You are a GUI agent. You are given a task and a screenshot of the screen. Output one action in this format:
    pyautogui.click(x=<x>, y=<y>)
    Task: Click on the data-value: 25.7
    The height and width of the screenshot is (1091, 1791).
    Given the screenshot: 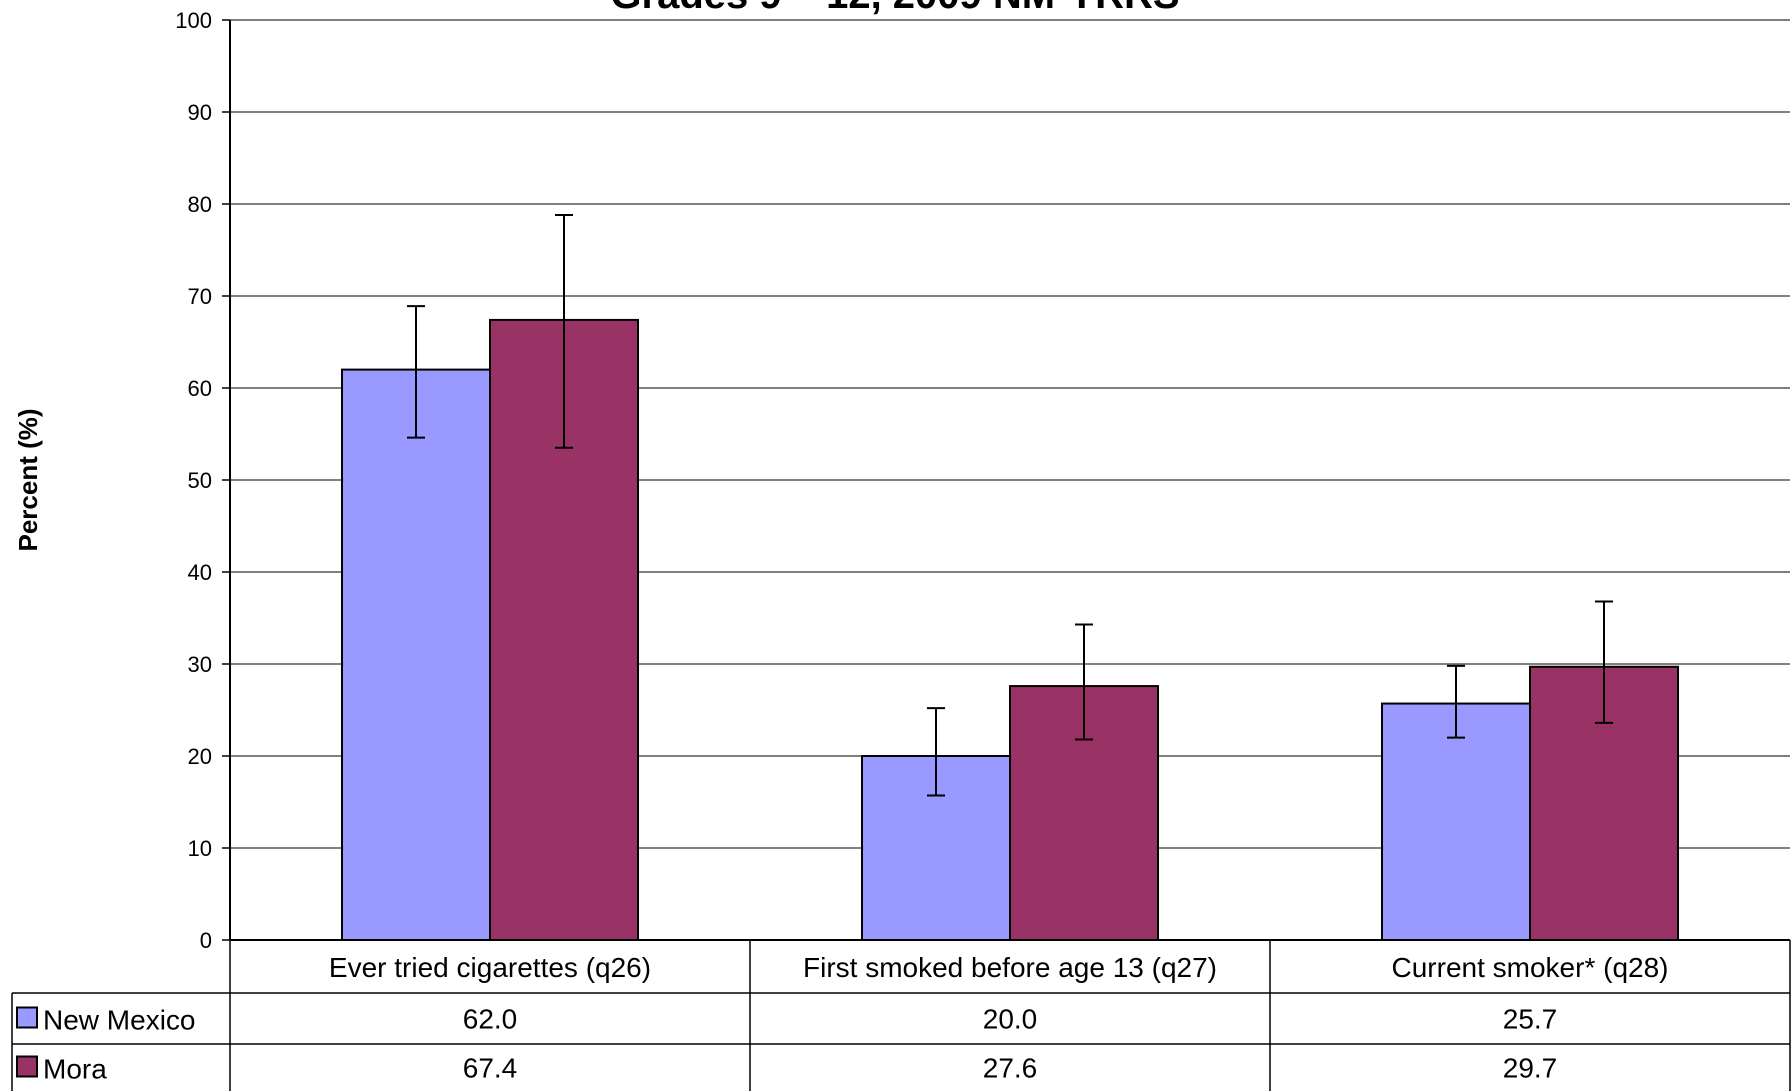 What is the action you would take?
    pyautogui.click(x=1530, y=1019)
    